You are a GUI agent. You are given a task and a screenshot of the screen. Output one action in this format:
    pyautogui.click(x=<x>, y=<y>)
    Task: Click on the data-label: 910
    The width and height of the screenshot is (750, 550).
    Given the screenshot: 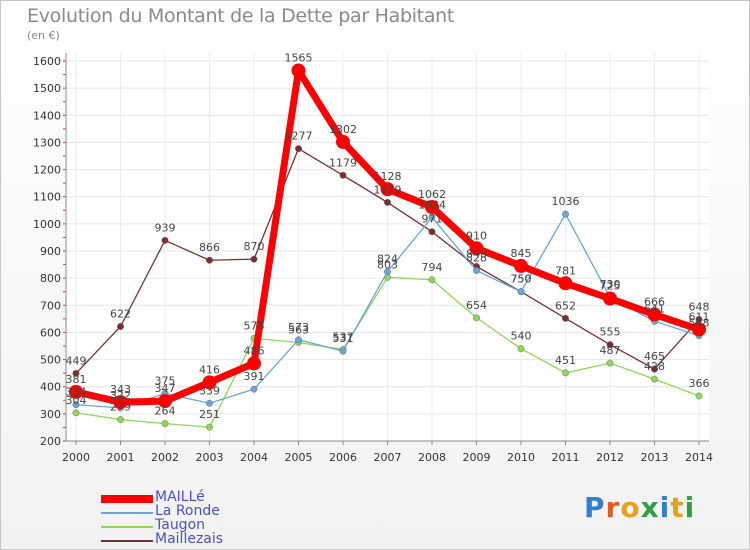 What is the action you would take?
    pyautogui.click(x=476, y=235)
    